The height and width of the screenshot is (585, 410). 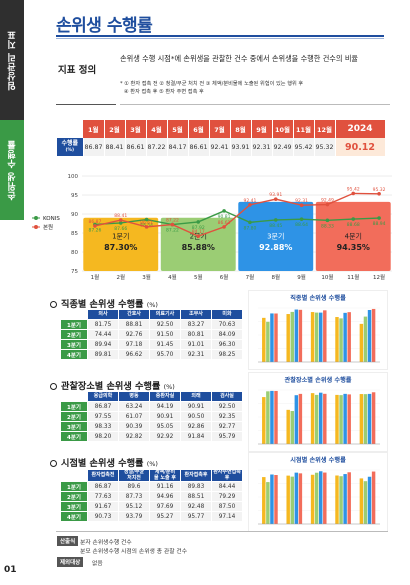 I want to click on table-cell: 87.50, so click(x=227, y=506).